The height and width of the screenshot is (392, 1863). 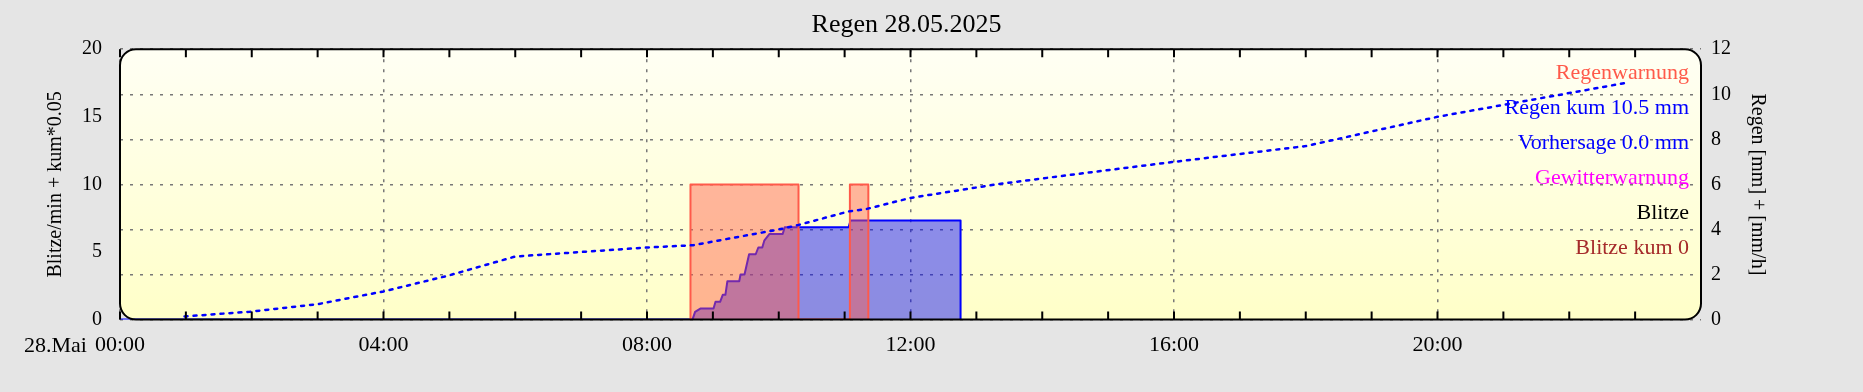 What do you see at coordinates (120, 343) in the screenshot?
I see `x-tick-label: 00:00` at bounding box center [120, 343].